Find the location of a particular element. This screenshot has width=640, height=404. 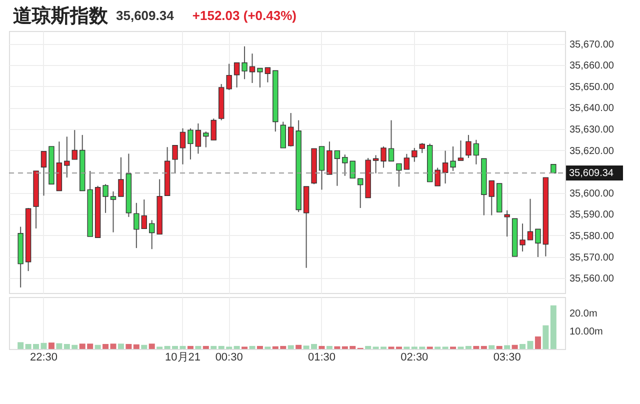

chart-title: 道琼斯指数 is located at coordinates (61, 16).